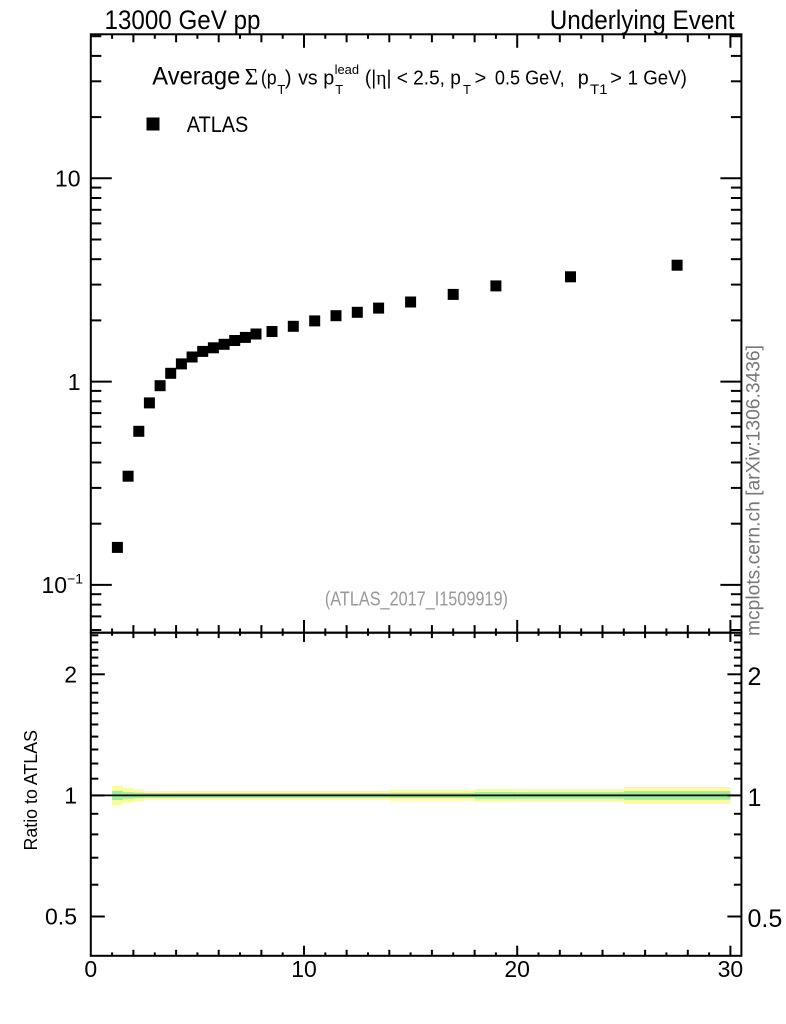 This screenshot has width=786, height=1024. What do you see at coordinates (218, 124) in the screenshot?
I see `svg-text: ATLAS` at bounding box center [218, 124].